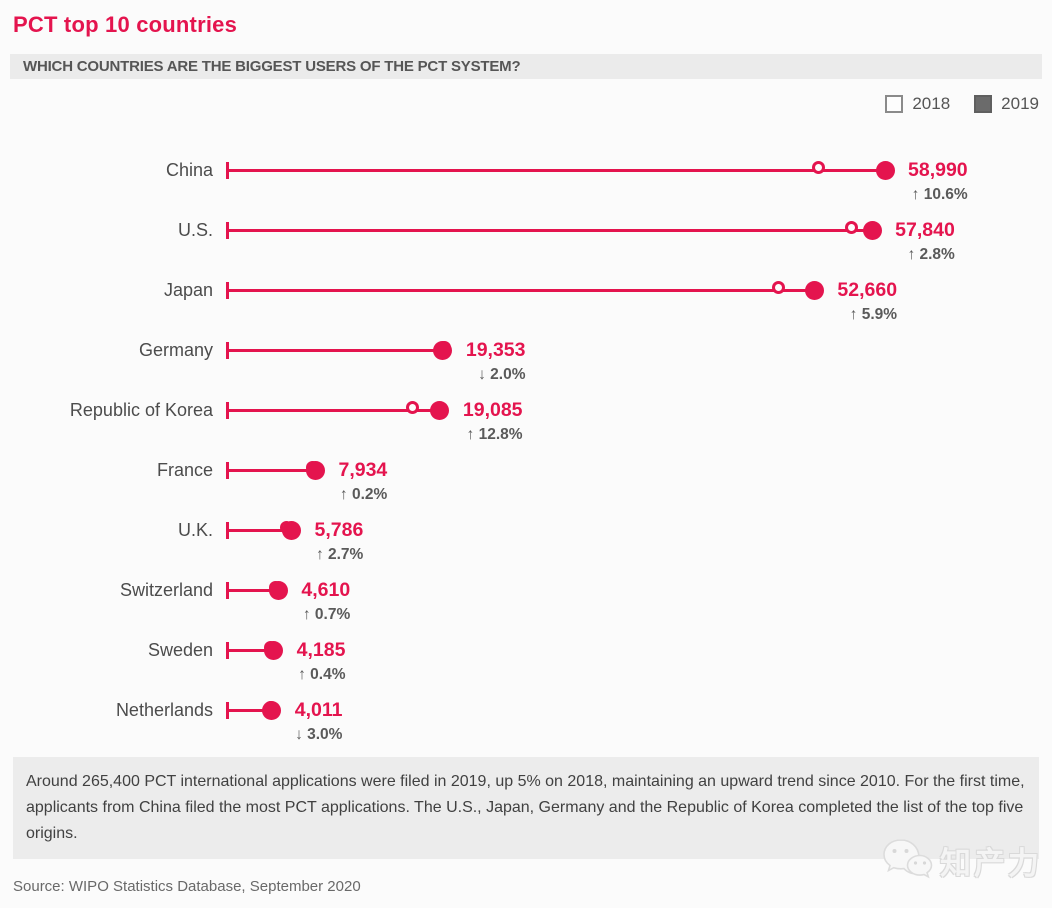 The image size is (1052, 908). I want to click on value-label-2019: 19,085, so click(492, 410).